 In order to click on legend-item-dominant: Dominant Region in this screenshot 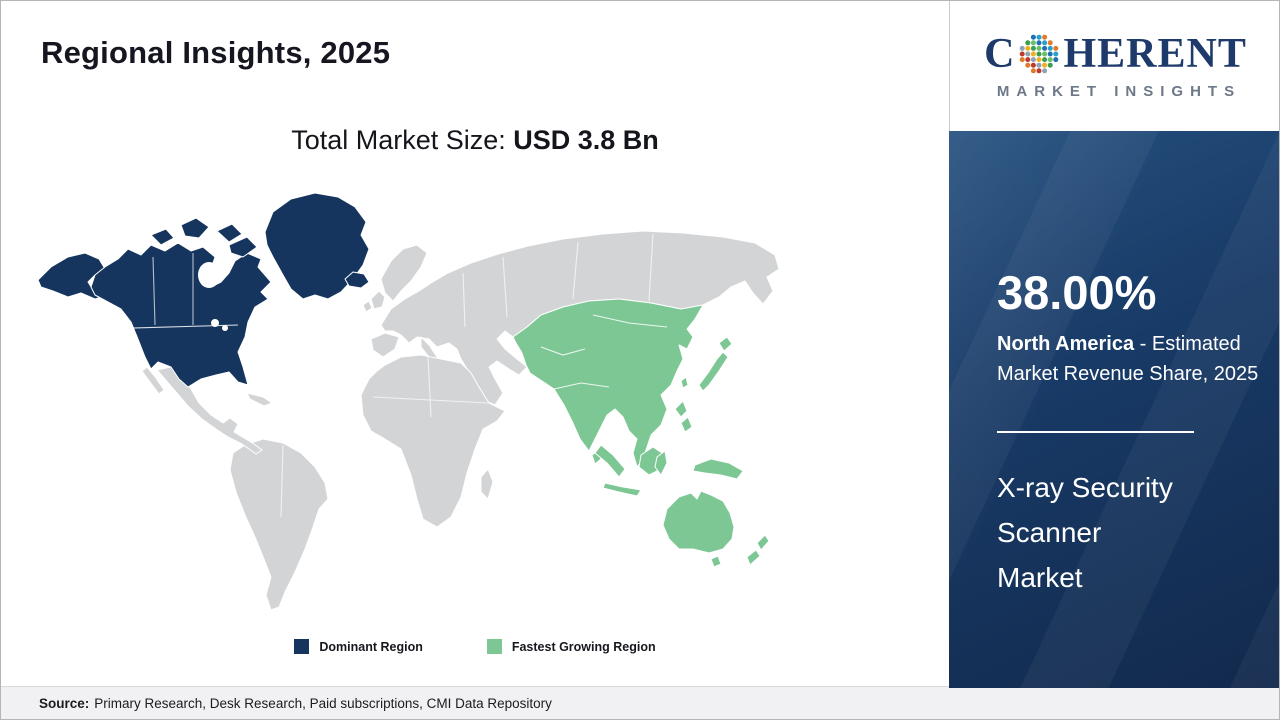, I will do `click(358, 646)`.